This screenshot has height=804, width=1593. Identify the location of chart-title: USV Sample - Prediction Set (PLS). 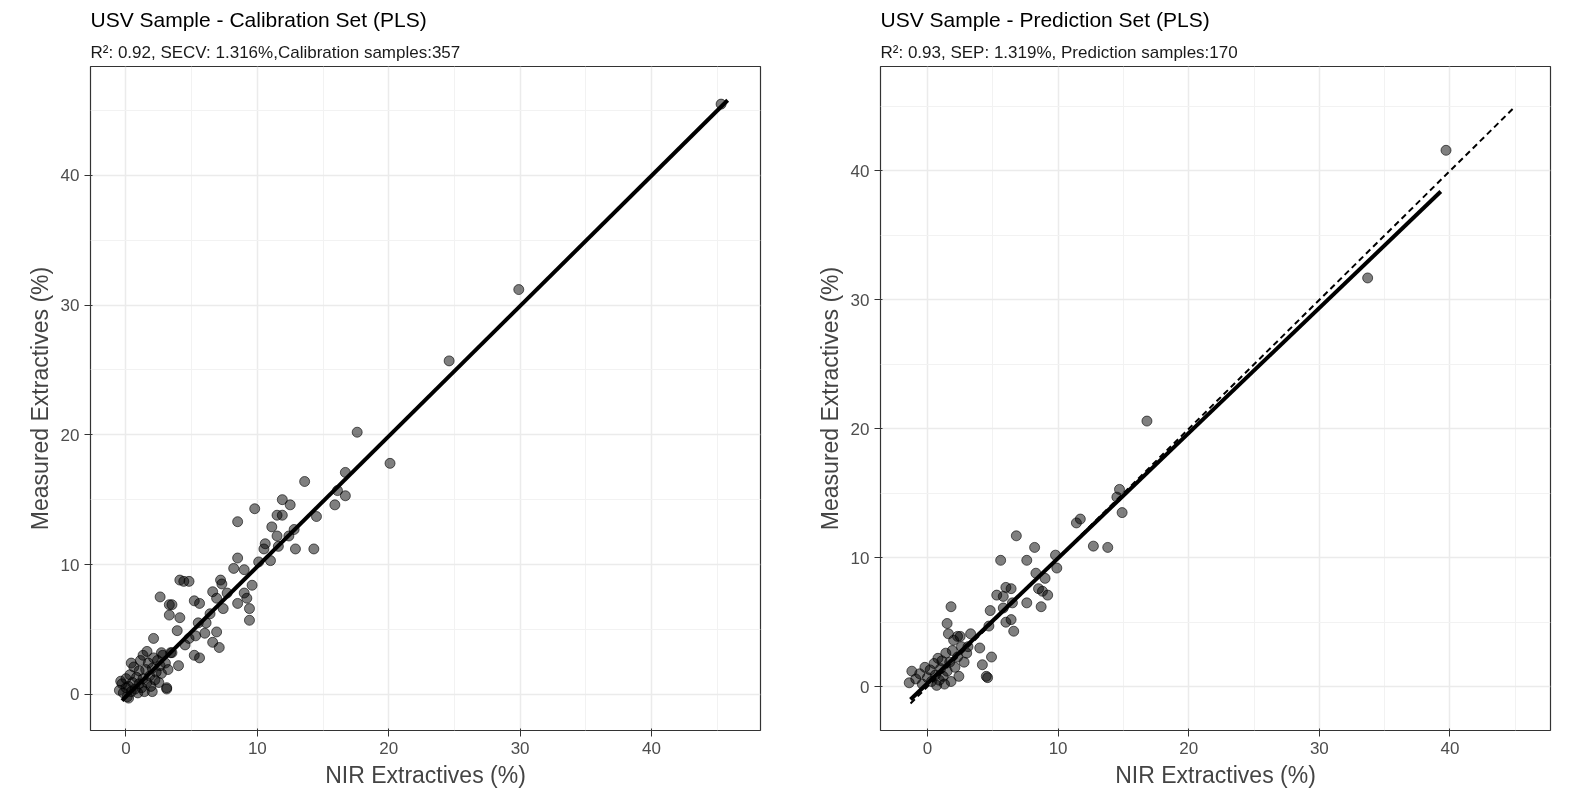
(1045, 19).